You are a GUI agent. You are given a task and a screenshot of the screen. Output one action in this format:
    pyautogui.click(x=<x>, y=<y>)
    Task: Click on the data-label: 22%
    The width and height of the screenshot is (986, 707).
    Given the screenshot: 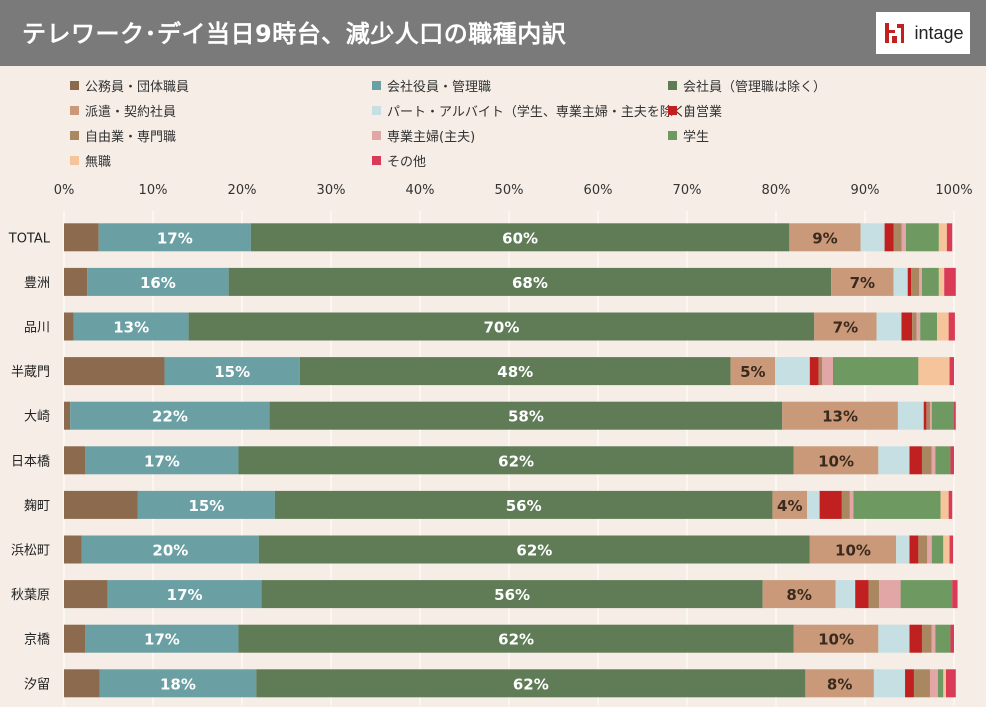 What is the action you would take?
    pyautogui.click(x=170, y=417)
    